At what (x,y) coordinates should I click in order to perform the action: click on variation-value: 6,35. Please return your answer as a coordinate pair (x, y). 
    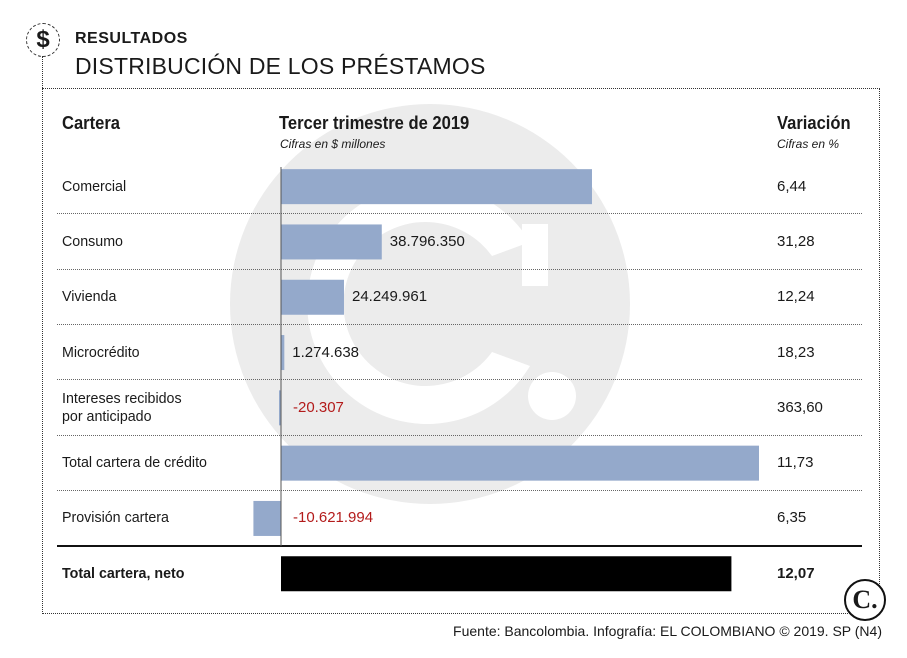
    Looking at the image, I should click on (792, 518).